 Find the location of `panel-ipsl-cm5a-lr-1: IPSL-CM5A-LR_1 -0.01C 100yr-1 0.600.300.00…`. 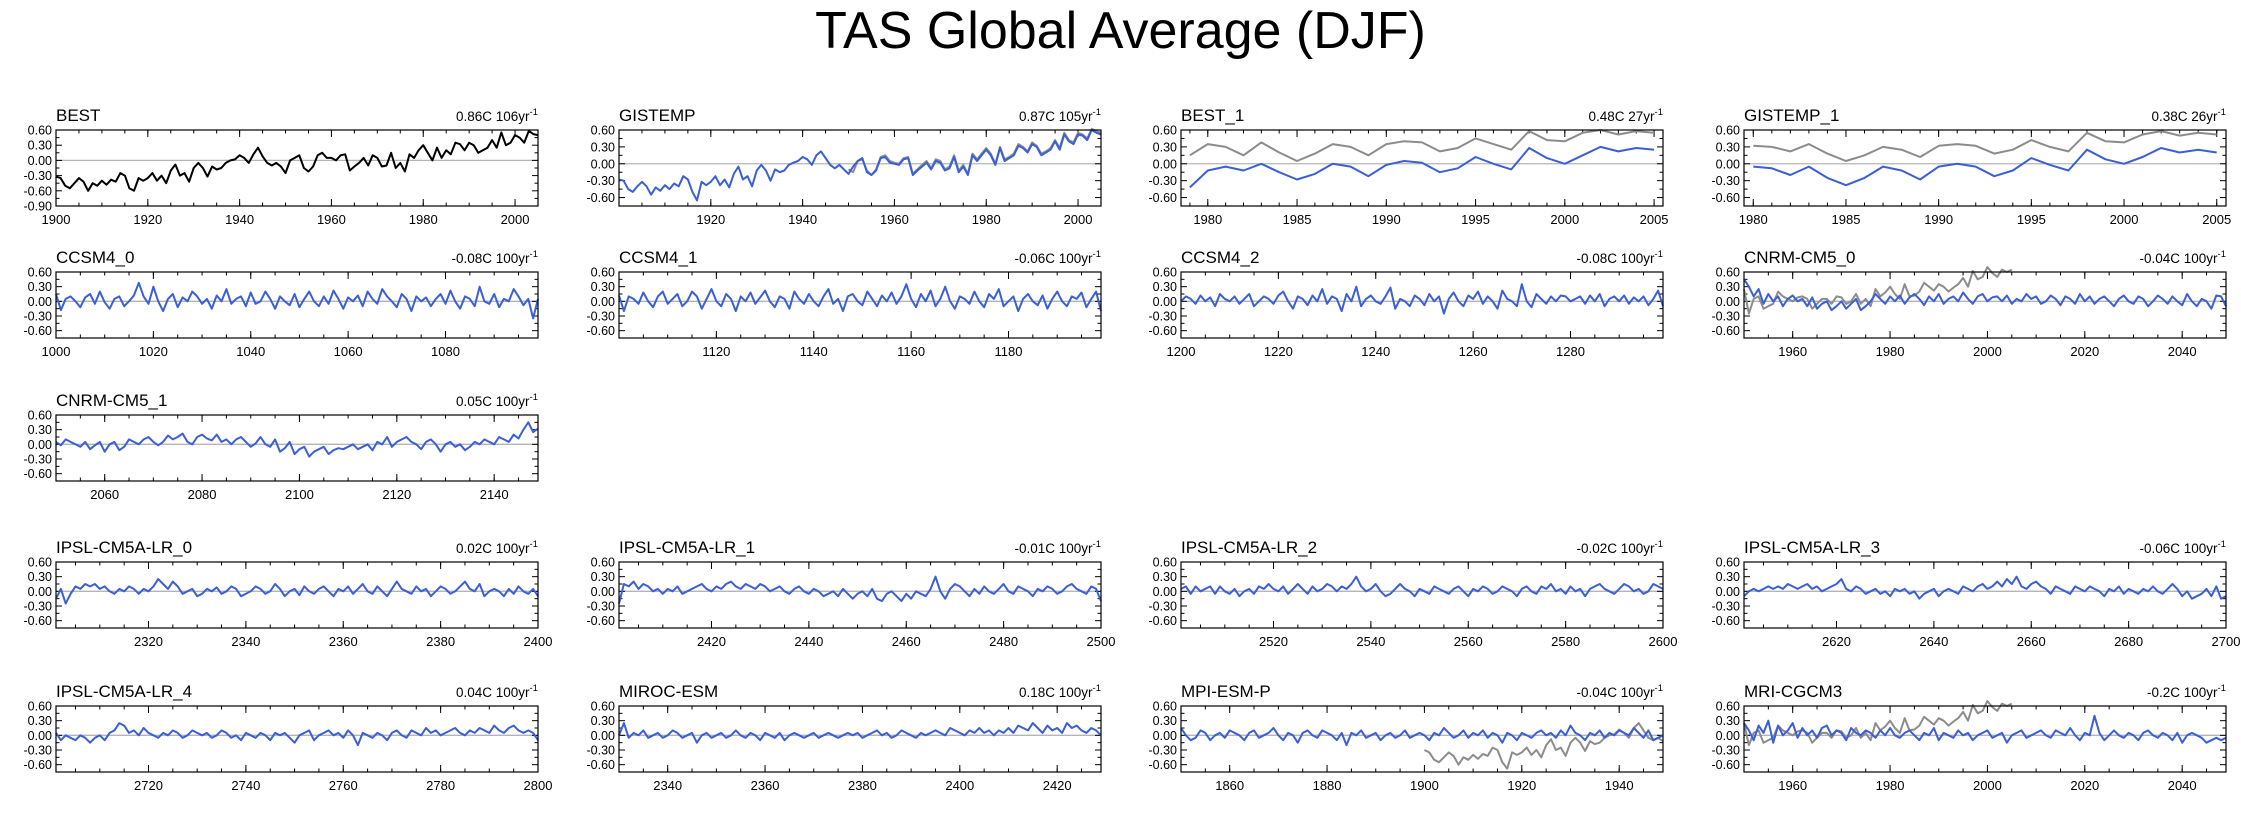

panel-ipsl-cm5a-lr-1: IPSL-CM5A-LR_1 -0.01C 100yr-1 0.600.300.00… is located at coordinates (851, 593).